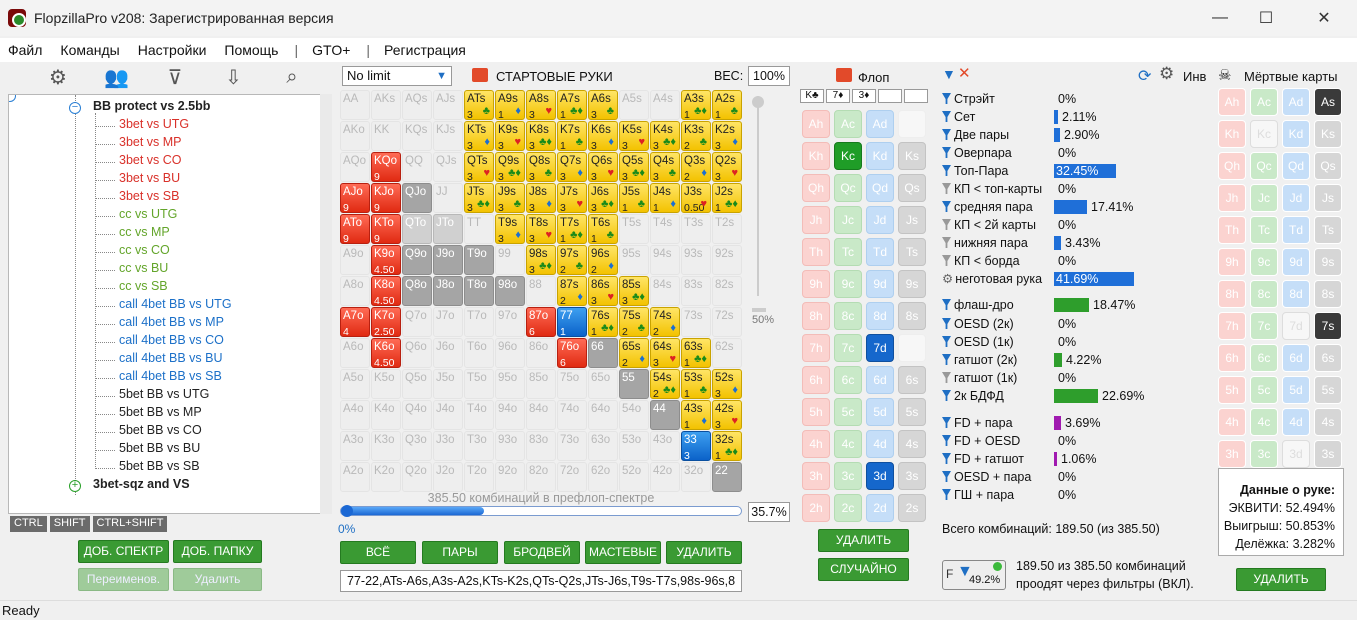 Image resolution: width=1357 pixels, height=620 pixels. What do you see at coordinates (541, 198) in the screenshot?
I see `hand-cell: J8s 3 ♦` at bounding box center [541, 198].